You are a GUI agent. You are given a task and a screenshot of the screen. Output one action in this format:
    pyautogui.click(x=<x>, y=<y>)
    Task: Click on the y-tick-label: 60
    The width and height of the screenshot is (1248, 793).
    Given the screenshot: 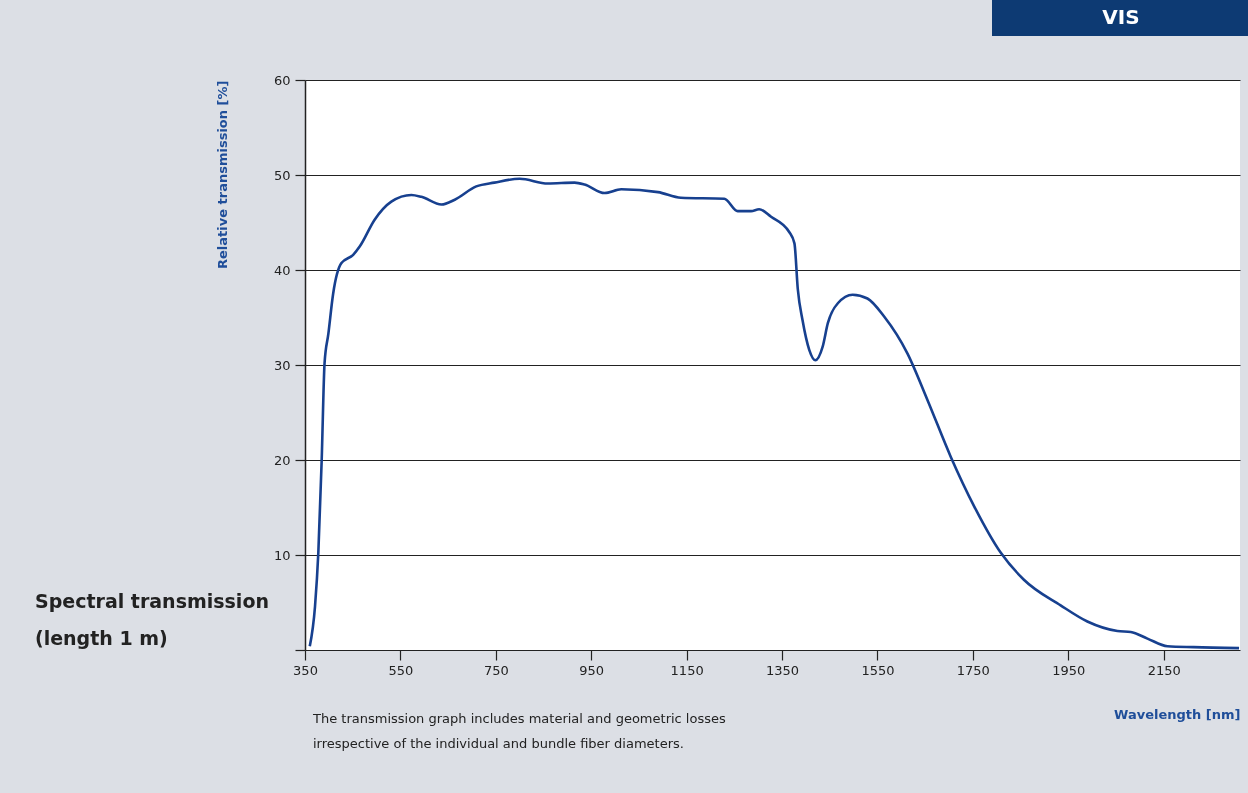 What is the action you would take?
    pyautogui.click(x=282, y=80)
    